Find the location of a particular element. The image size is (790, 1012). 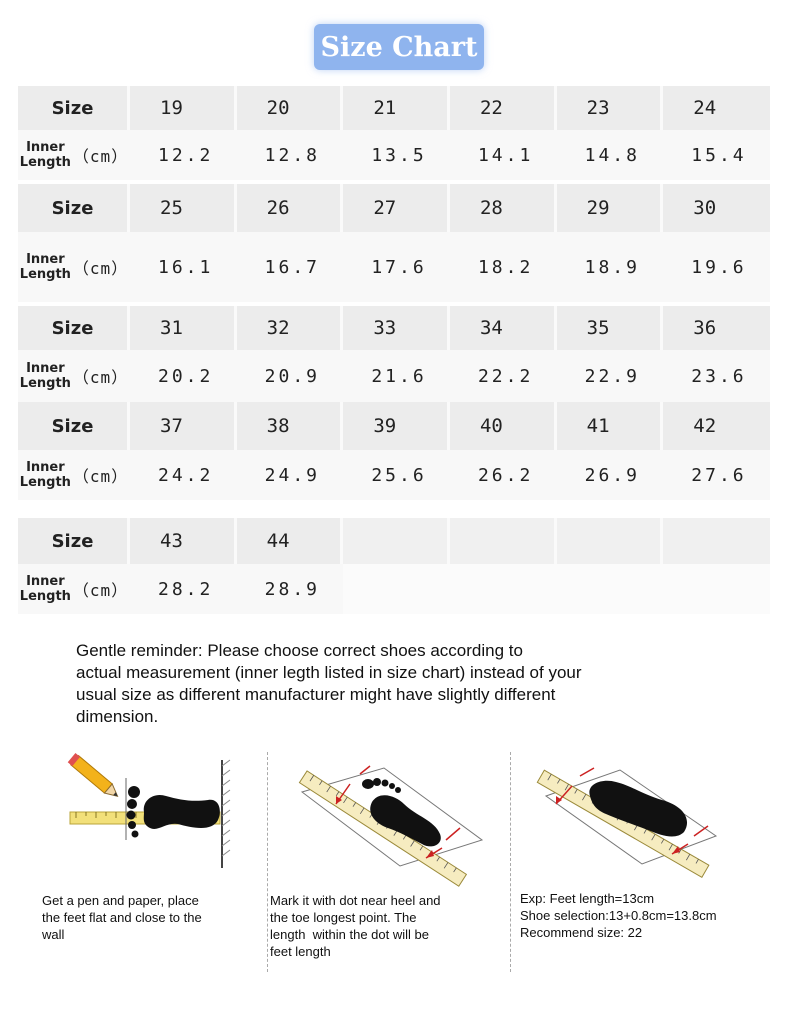

length-row: Inner Length （cm） 12.2 12.8 13.5 14.1 14.8 15.4 is located at coordinates (394, 155).